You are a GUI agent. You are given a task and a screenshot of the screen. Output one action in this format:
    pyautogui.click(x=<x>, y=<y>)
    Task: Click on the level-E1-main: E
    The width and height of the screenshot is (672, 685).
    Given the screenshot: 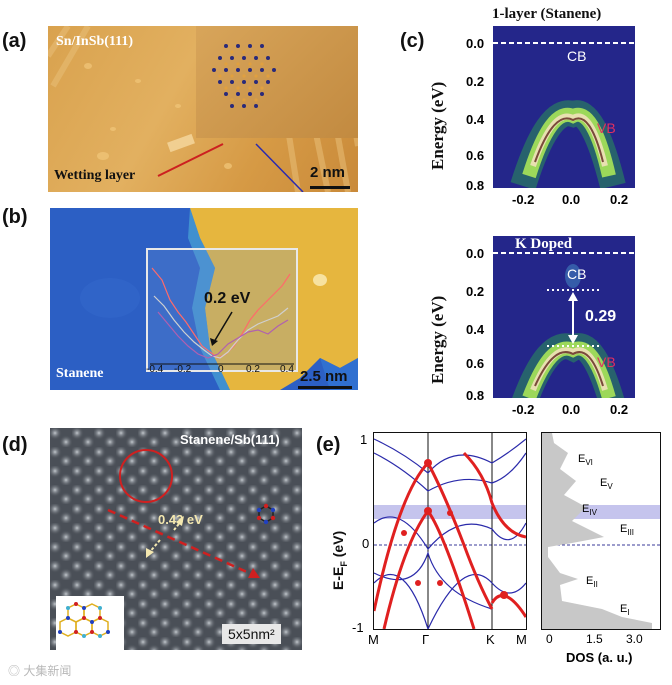 What is the action you would take?
    pyautogui.click(x=624, y=609)
    